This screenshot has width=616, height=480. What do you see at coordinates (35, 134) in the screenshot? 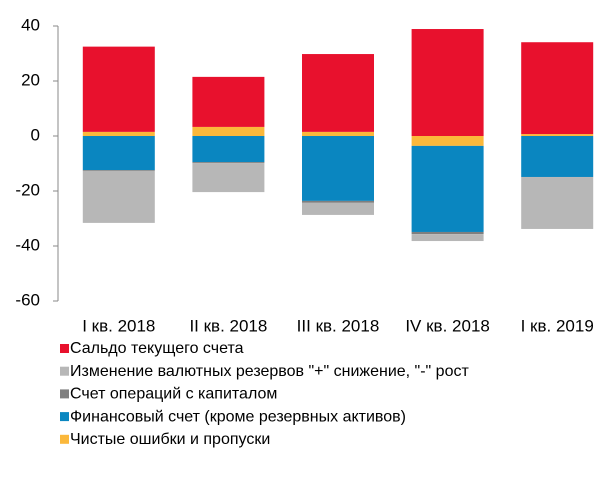
I see `y-tick-label: 0` at bounding box center [35, 134].